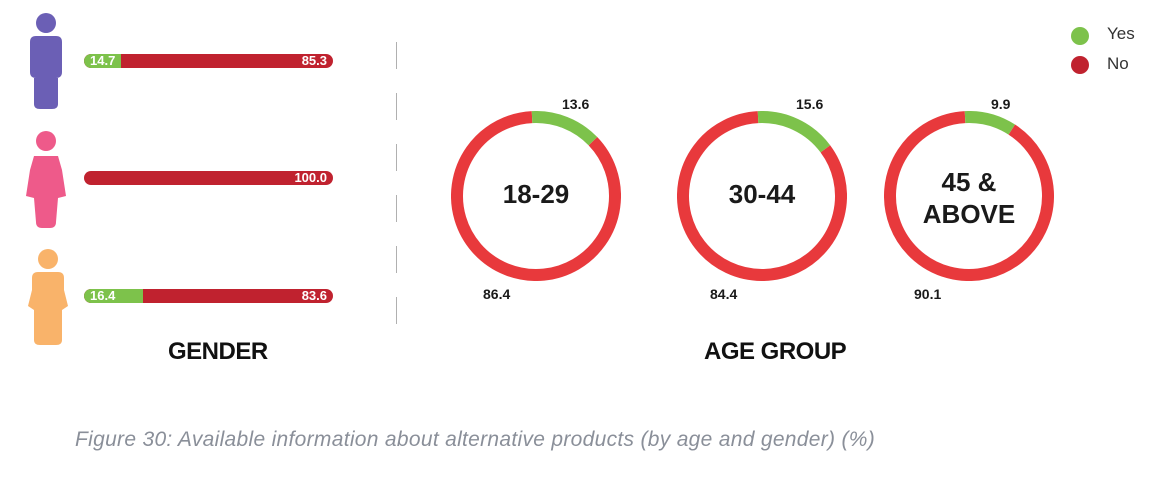 The height and width of the screenshot is (495, 1169). I want to click on donut-no-label: 86.4, so click(497, 294).